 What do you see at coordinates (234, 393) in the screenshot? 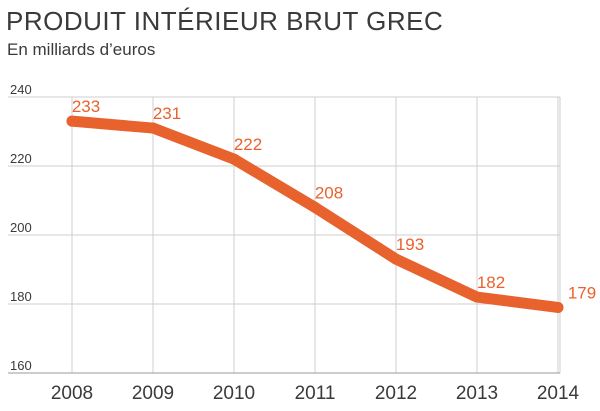
I see `x-tick-label: 2010` at bounding box center [234, 393].